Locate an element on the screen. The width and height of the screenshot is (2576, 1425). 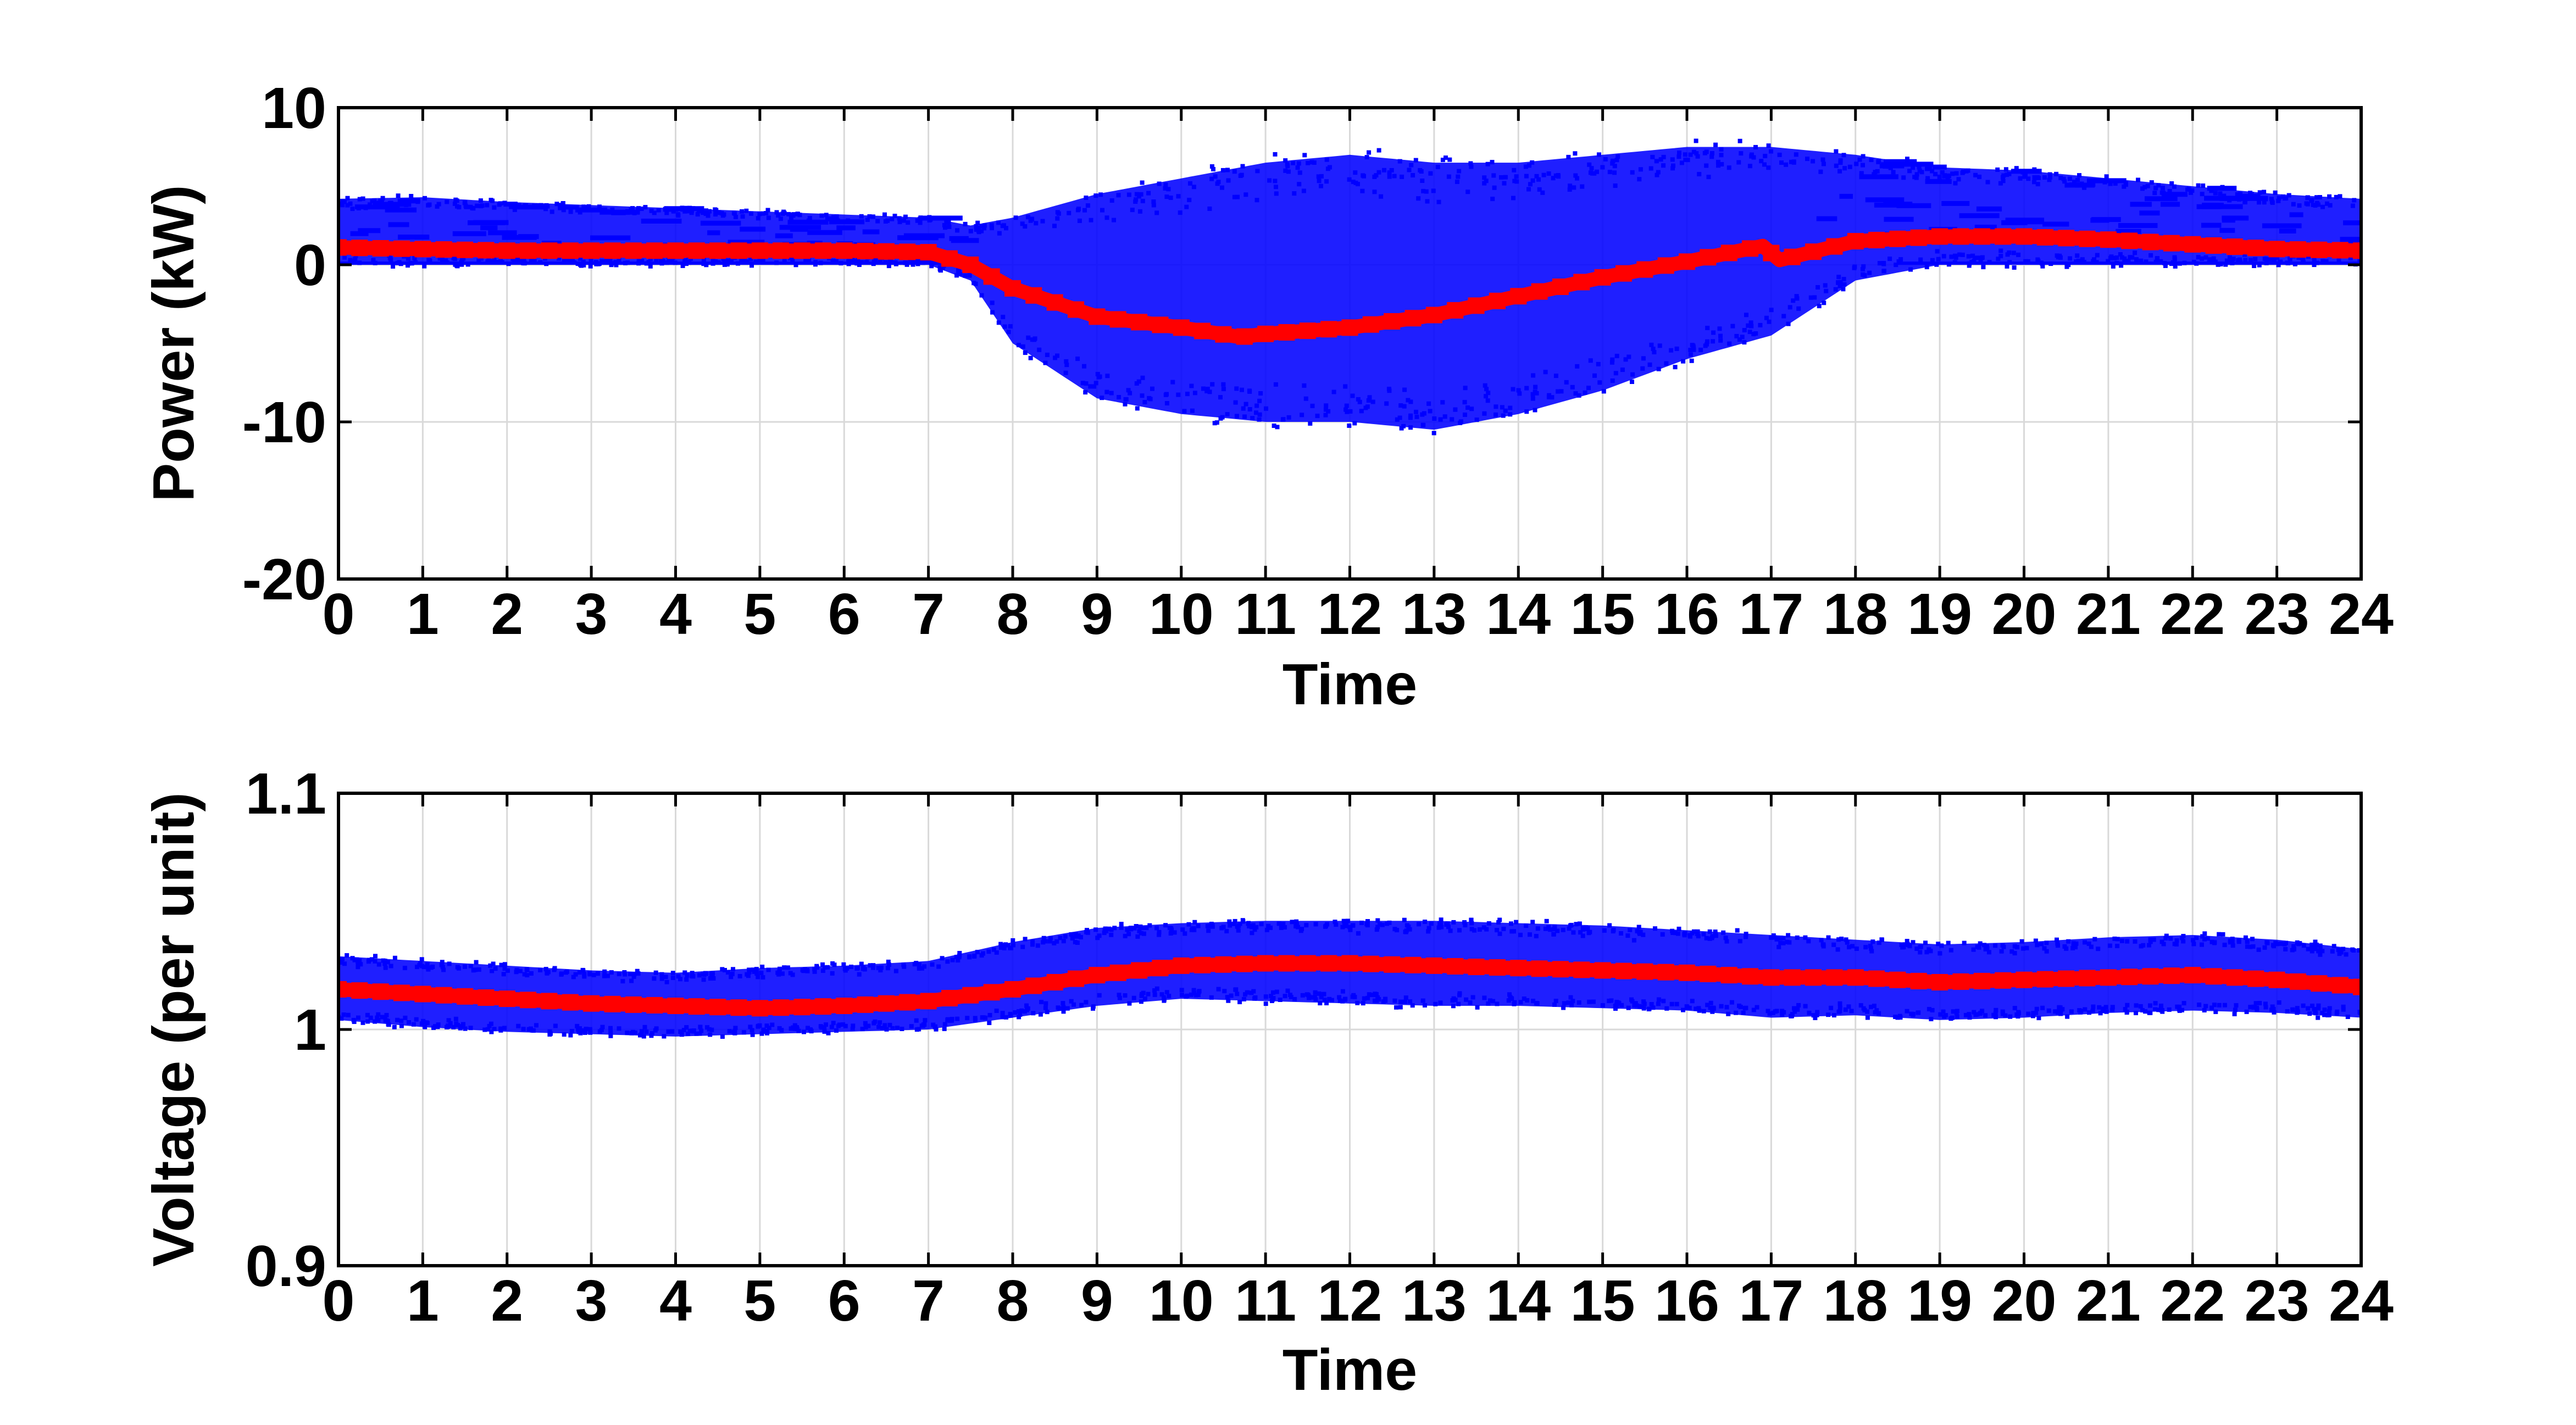
voltage-x-tick-label: 23 is located at coordinates (2277, 1300).